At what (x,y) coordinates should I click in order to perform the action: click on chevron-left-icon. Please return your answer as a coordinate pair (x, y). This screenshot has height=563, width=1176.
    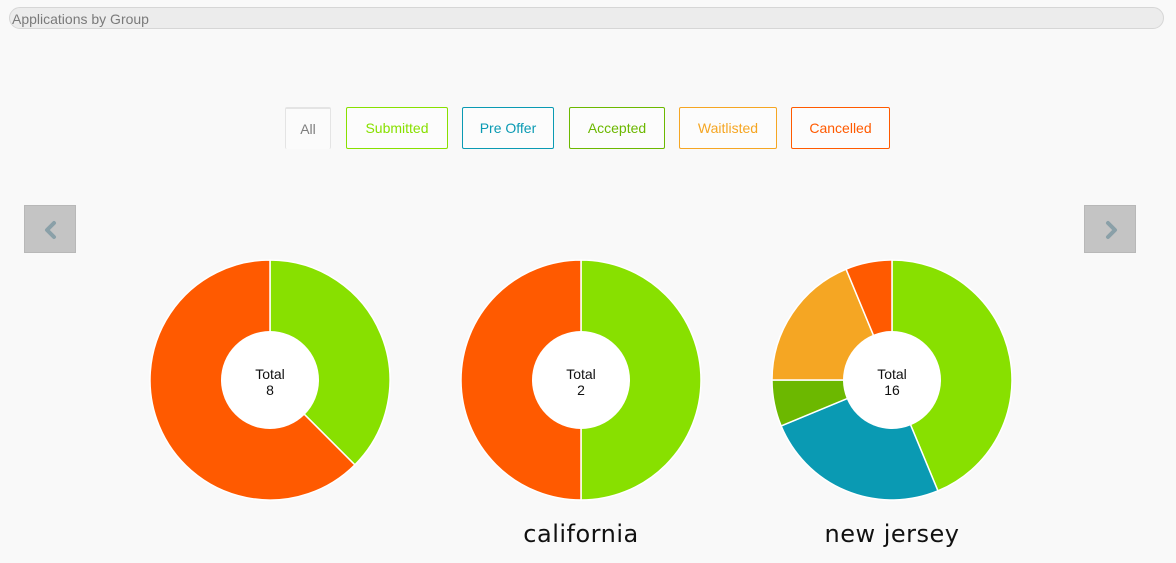
    Looking at the image, I should click on (50, 230).